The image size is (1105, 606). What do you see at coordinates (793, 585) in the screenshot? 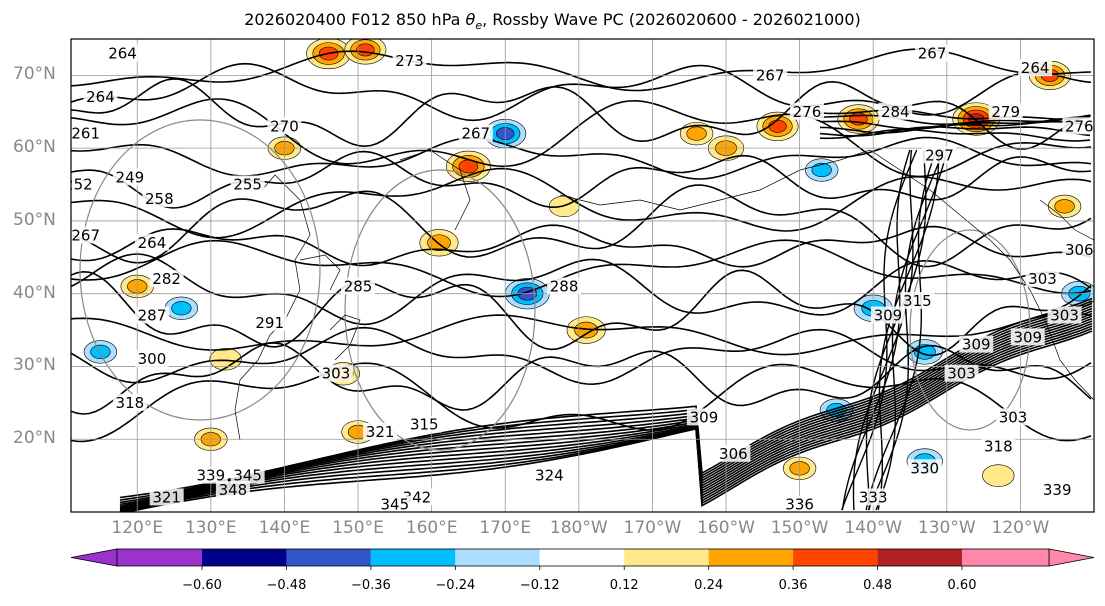
I see `colorbar-tick-label: 0.36` at bounding box center [793, 585].